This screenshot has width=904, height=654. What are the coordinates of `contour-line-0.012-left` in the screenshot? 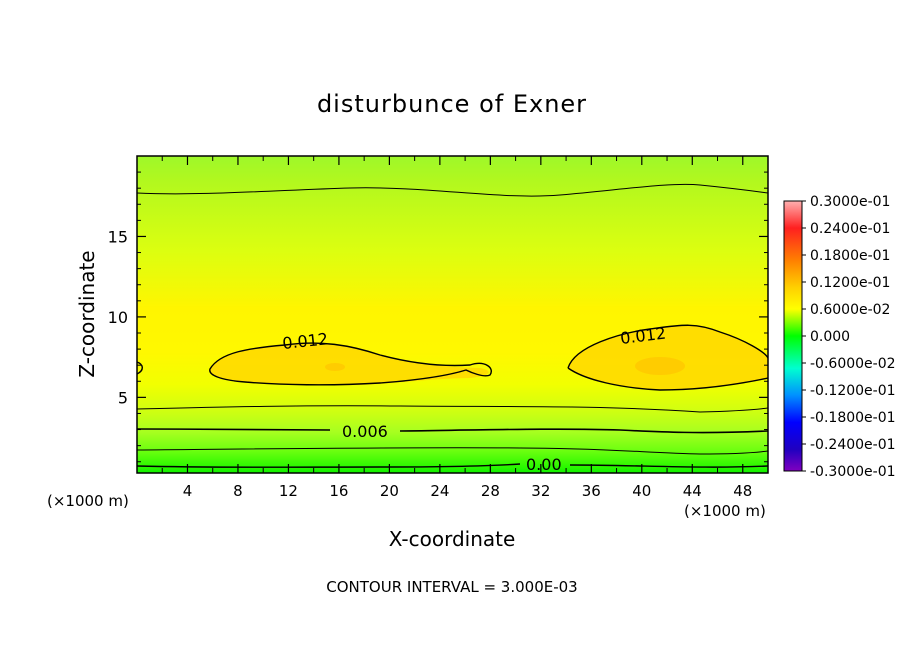 It's located at (350, 364).